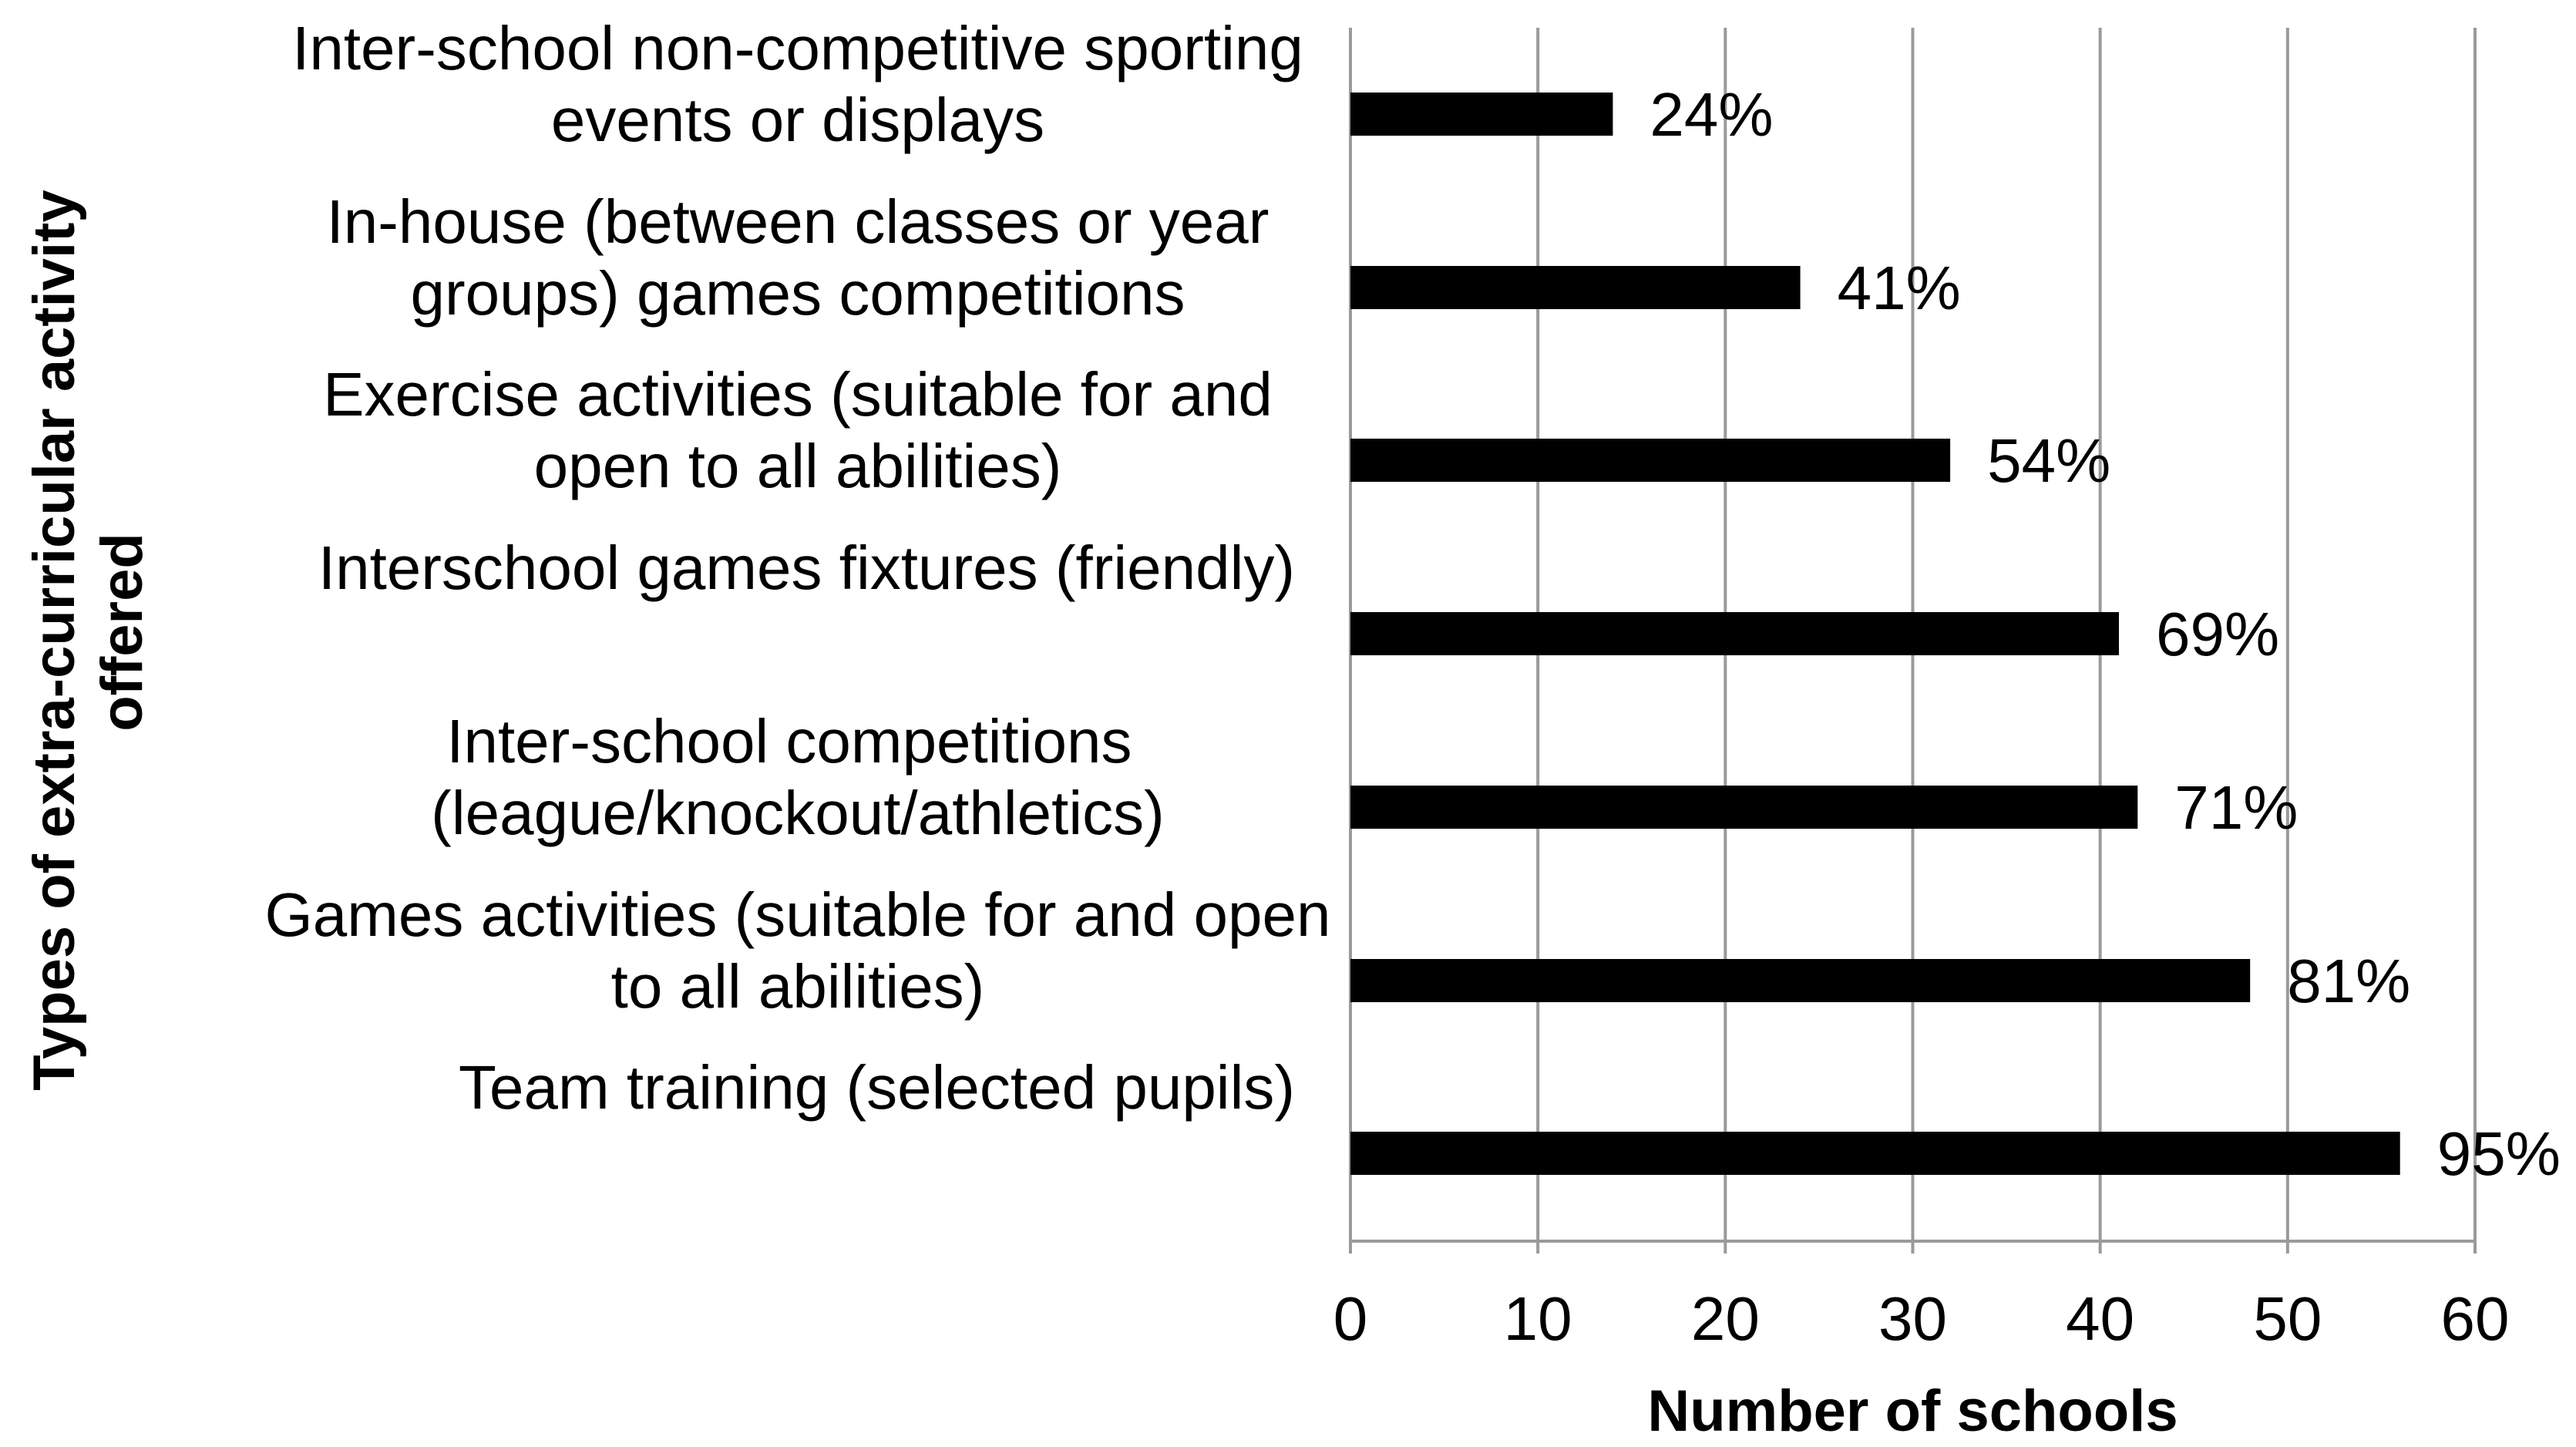 The image size is (2576, 1447). I want to click on category-label: Interschool games fixtures (friendly), so click(806, 567).